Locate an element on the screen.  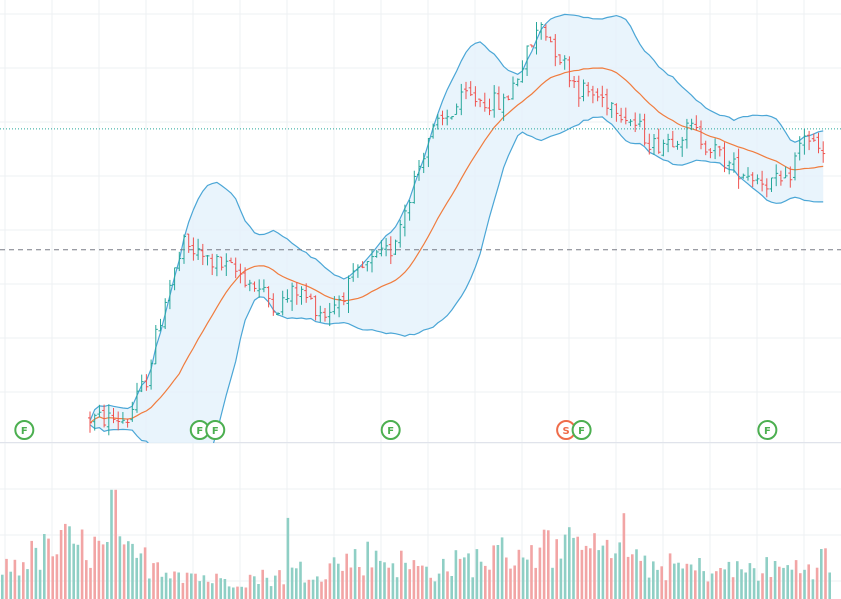
event-marker-circle is located at coordinates (215, 430).